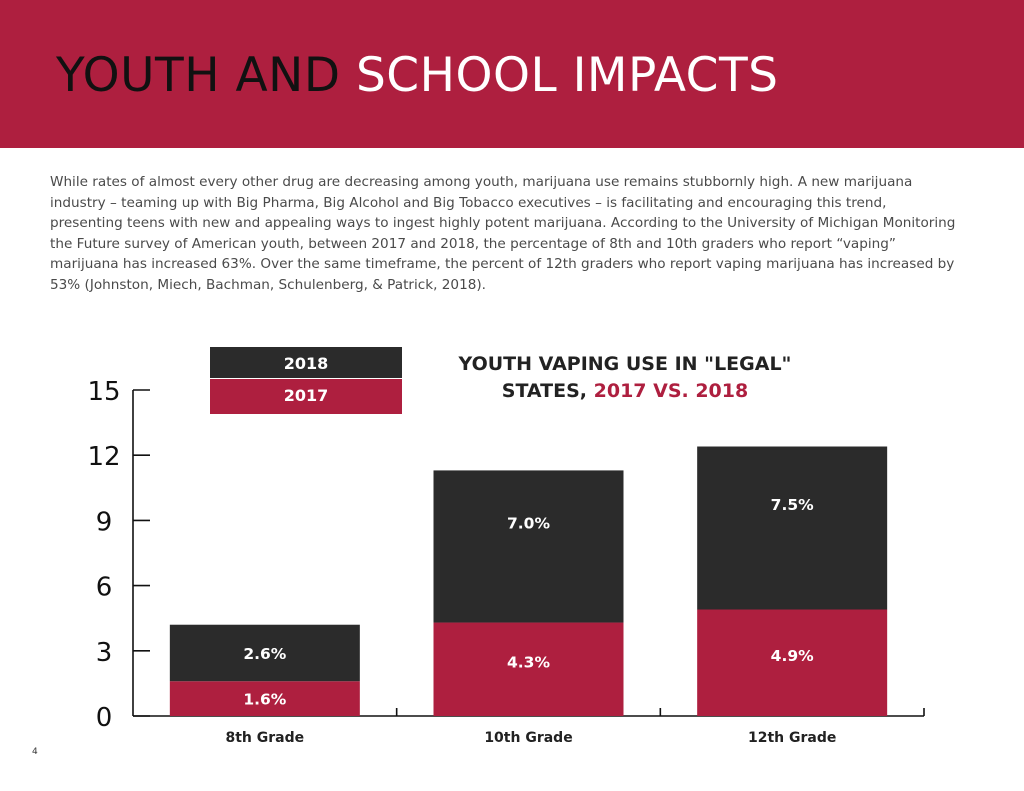 This screenshot has height=791, width=1024. What do you see at coordinates (528, 738) in the screenshot?
I see `x-category-label: 10th Grade` at bounding box center [528, 738].